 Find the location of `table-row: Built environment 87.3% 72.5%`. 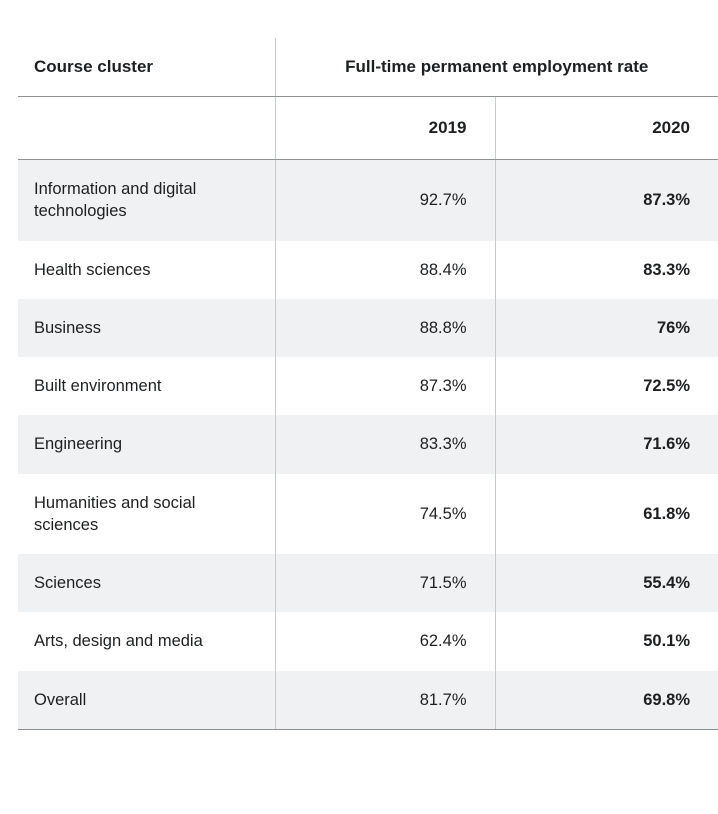

table-row: Built environment 87.3% 72.5% is located at coordinates (368, 386).